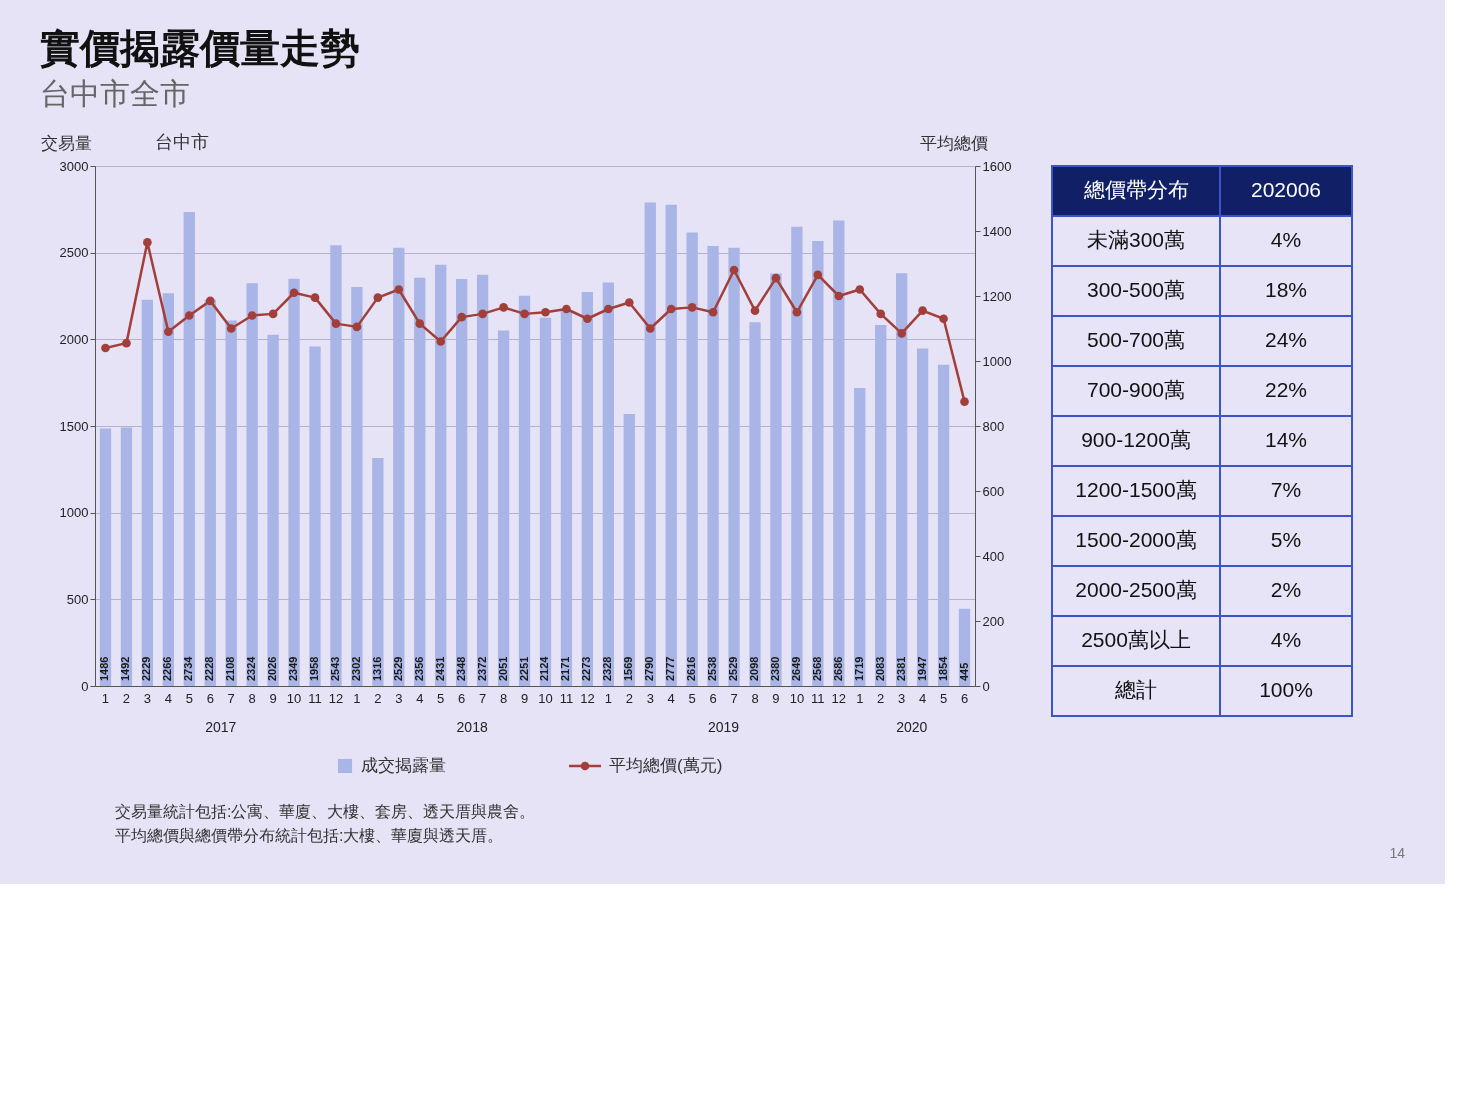 The image size is (1478, 1108). What do you see at coordinates (1286, 389) in the screenshot?
I see `data-label: 22%` at bounding box center [1286, 389].